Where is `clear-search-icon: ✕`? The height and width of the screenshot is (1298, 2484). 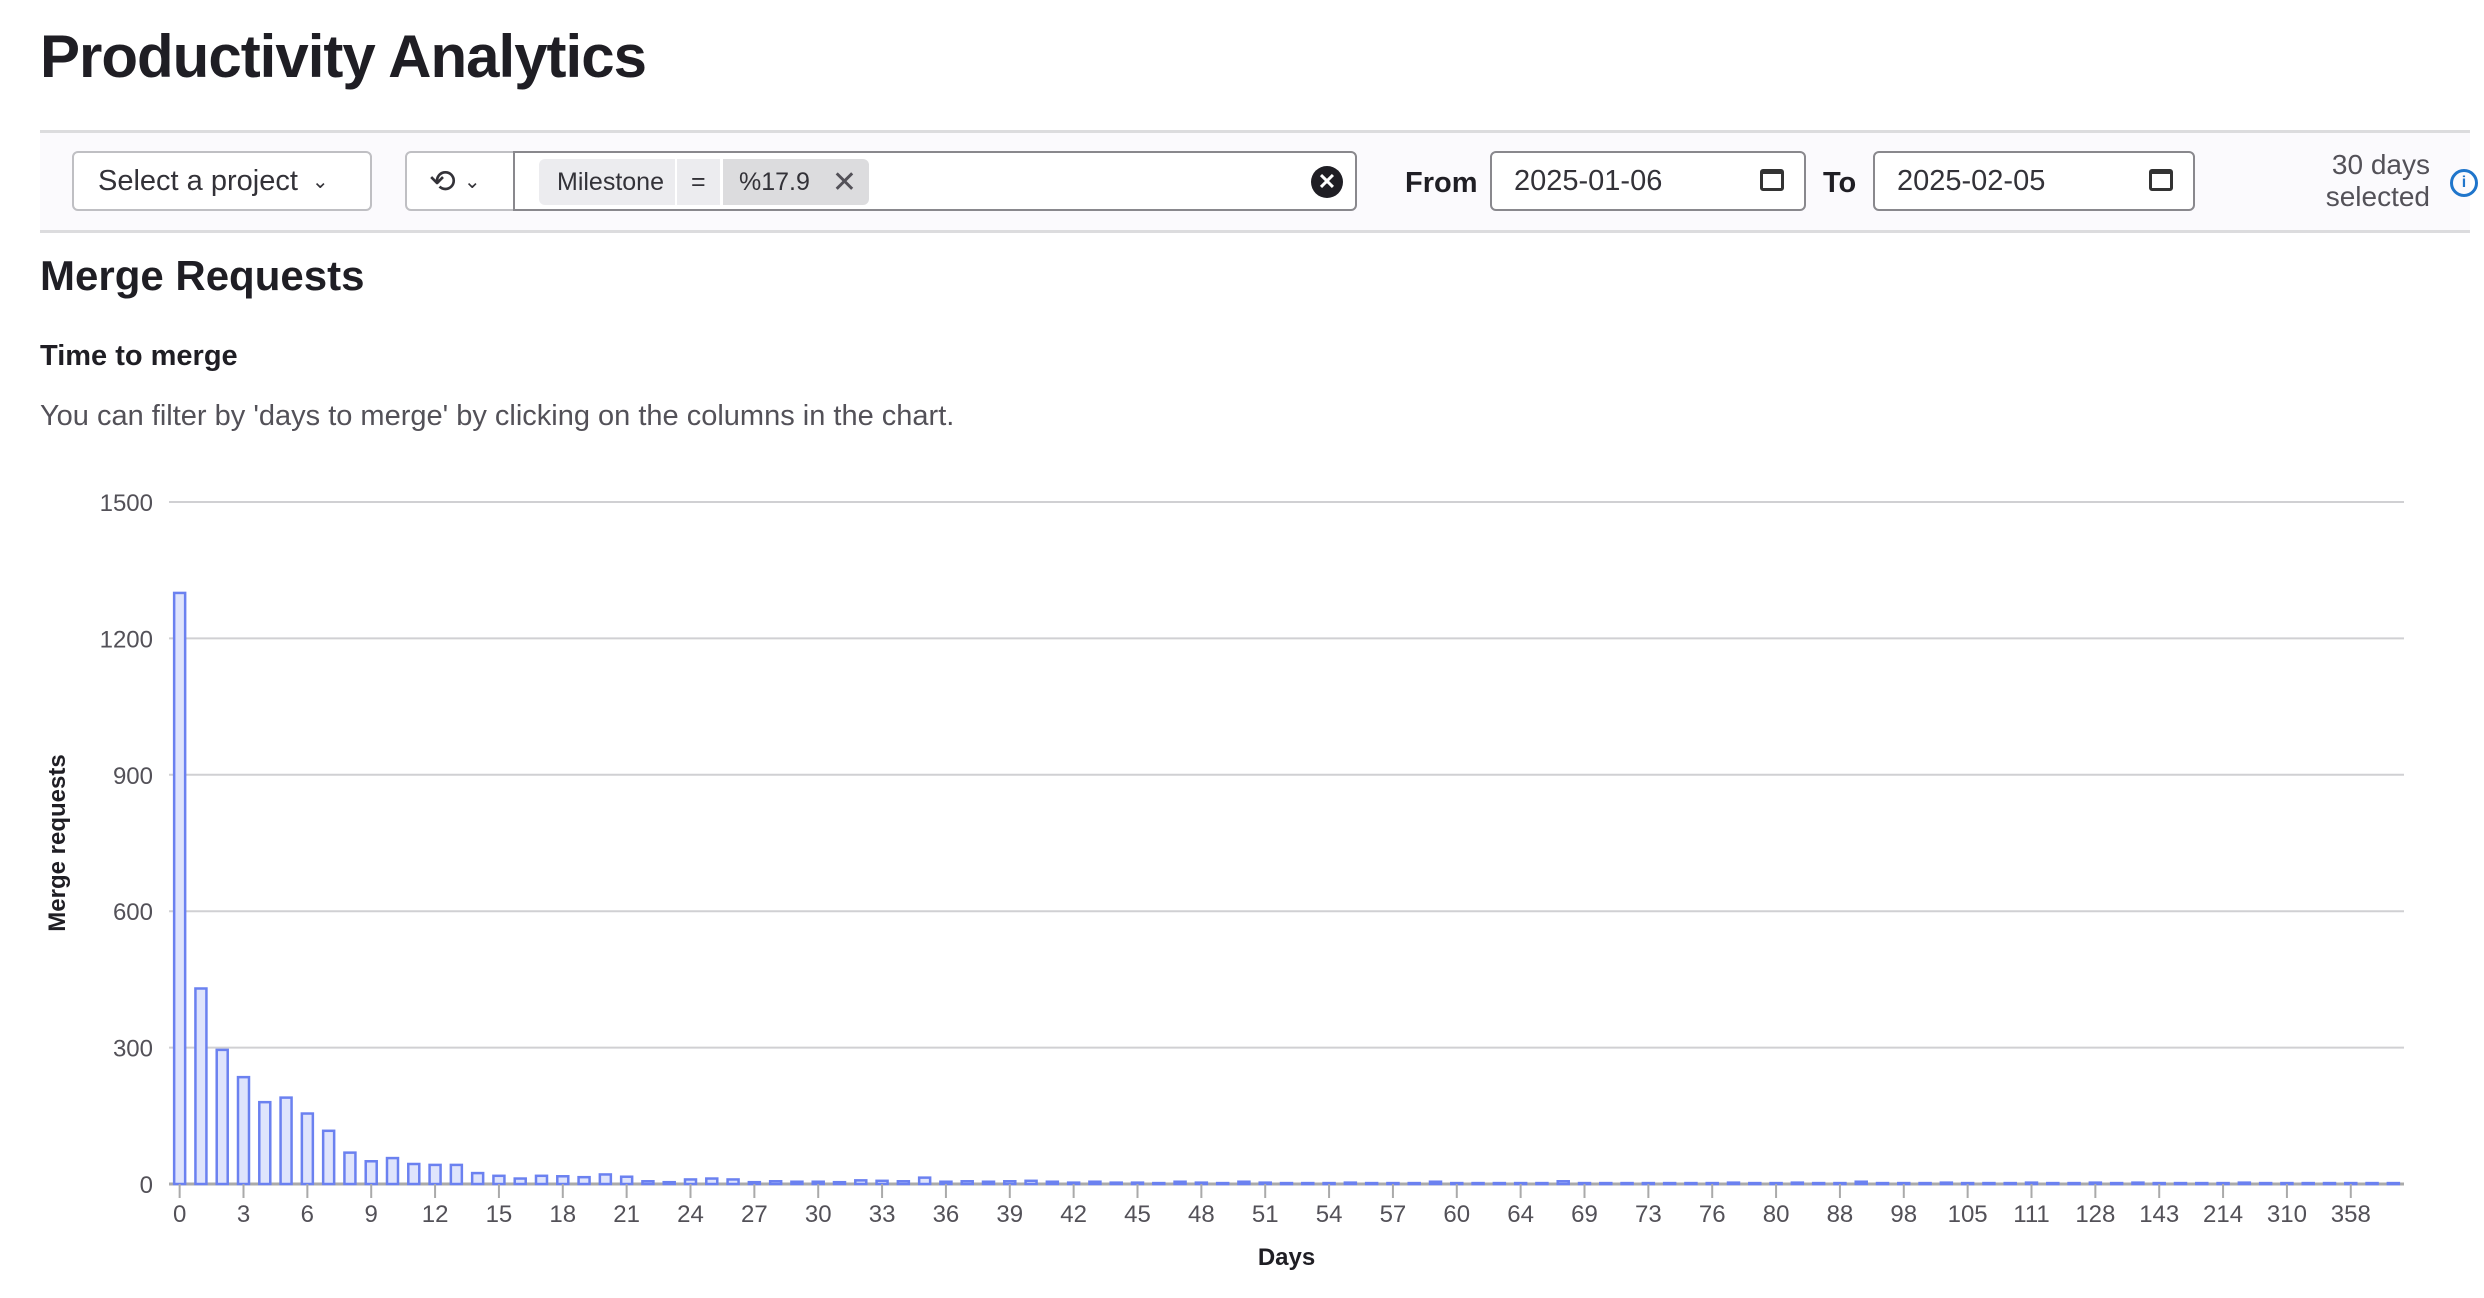
clear-search-icon: ✕ is located at coordinates (1327, 182).